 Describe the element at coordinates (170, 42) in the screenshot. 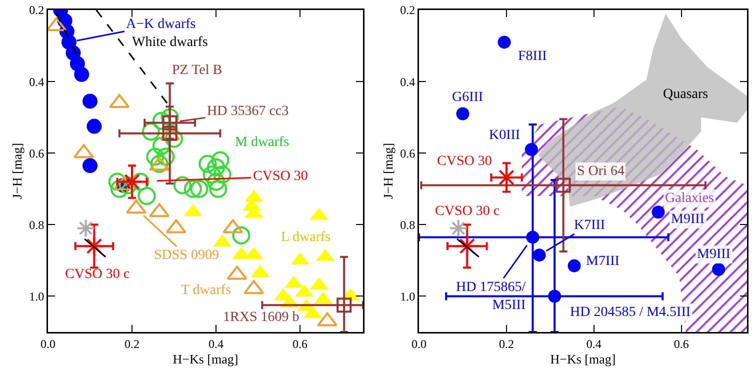

I see `annotation: White dwarfs` at that location.